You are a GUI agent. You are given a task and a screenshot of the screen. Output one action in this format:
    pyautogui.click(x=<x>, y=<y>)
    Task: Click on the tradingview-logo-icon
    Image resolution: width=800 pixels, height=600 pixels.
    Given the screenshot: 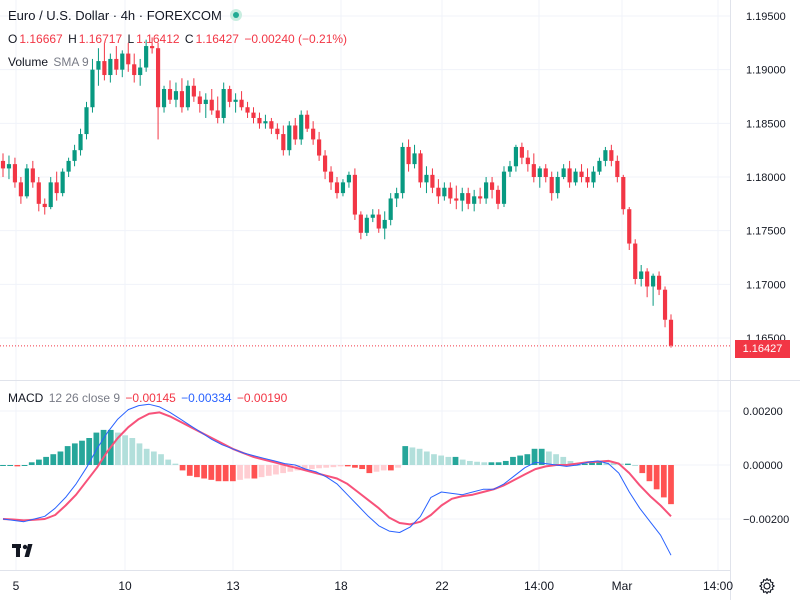 What is the action you would take?
    pyautogui.click(x=25, y=550)
    